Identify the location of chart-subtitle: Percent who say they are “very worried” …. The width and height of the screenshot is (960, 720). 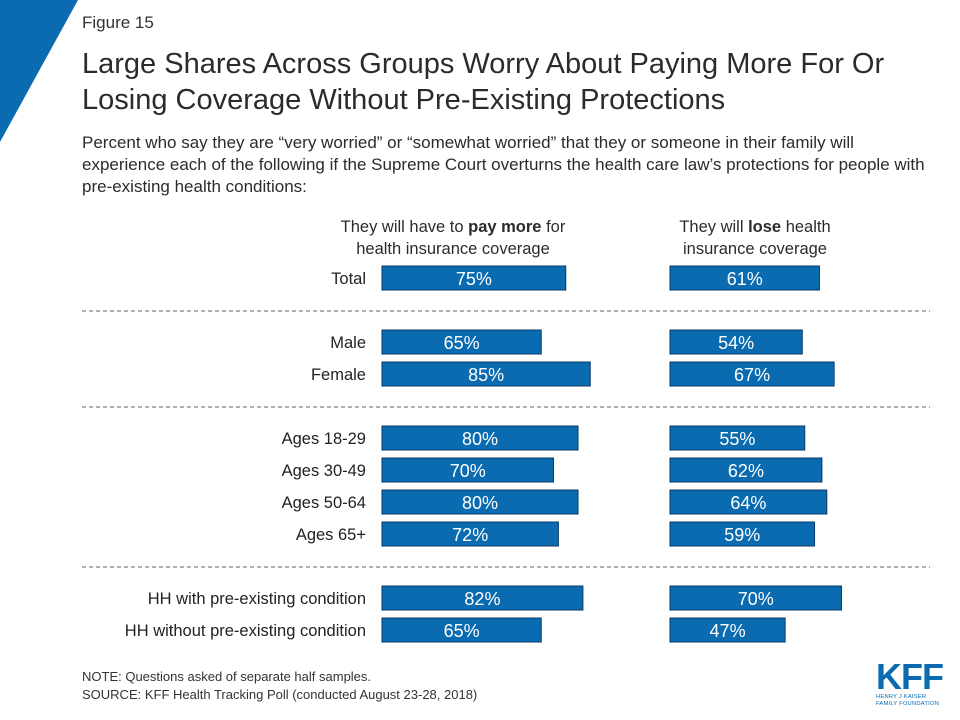
(503, 164).